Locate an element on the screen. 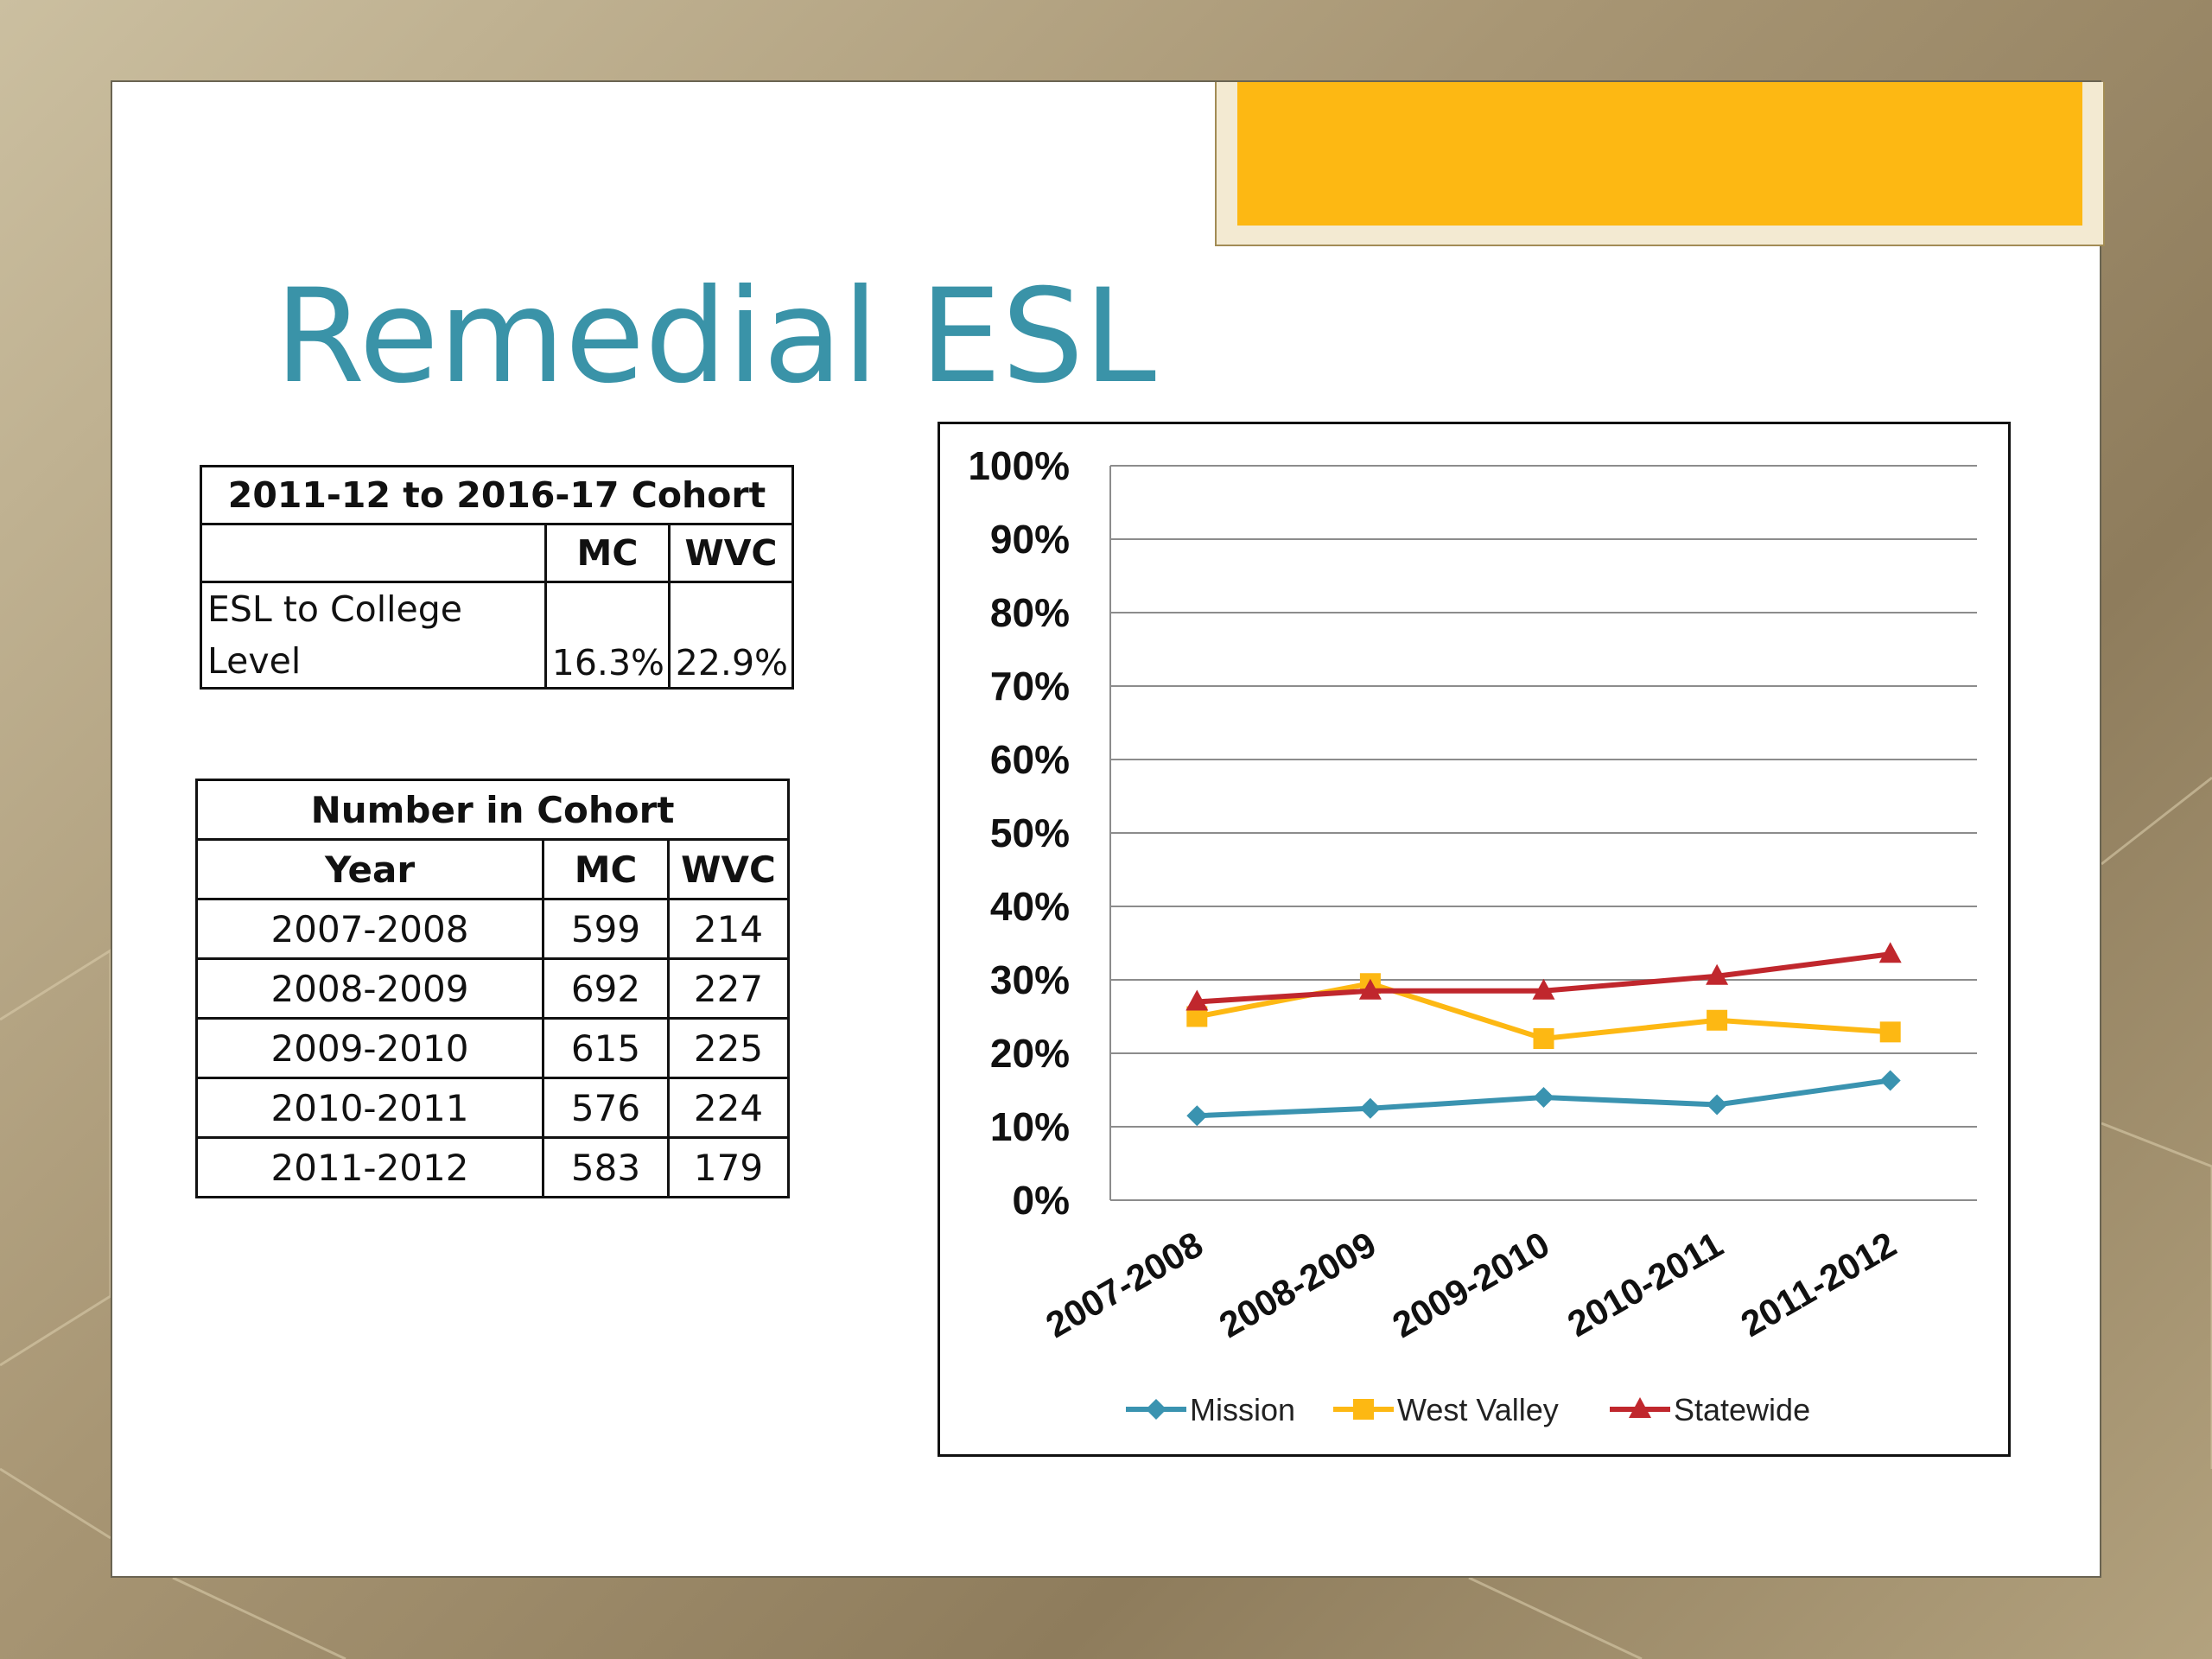  y-tick-label: 40% is located at coordinates (1030, 906).